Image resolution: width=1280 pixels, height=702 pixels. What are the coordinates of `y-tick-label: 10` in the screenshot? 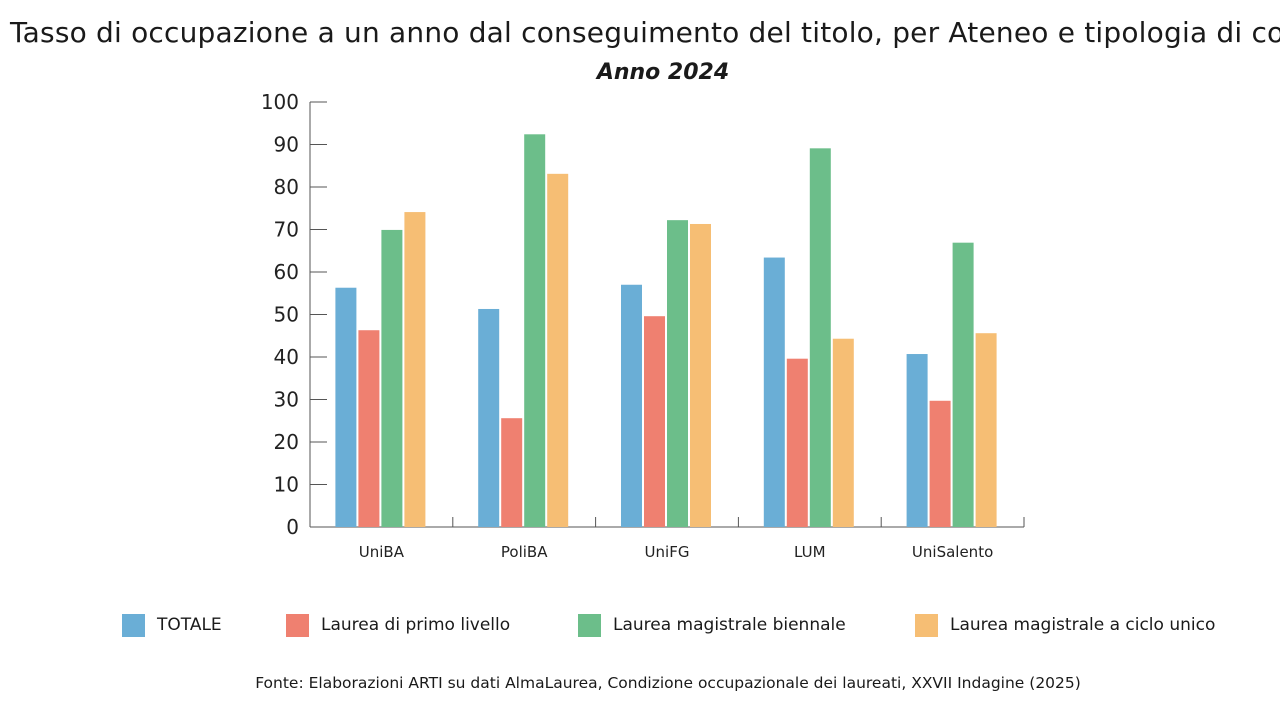 It's located at (286, 485).